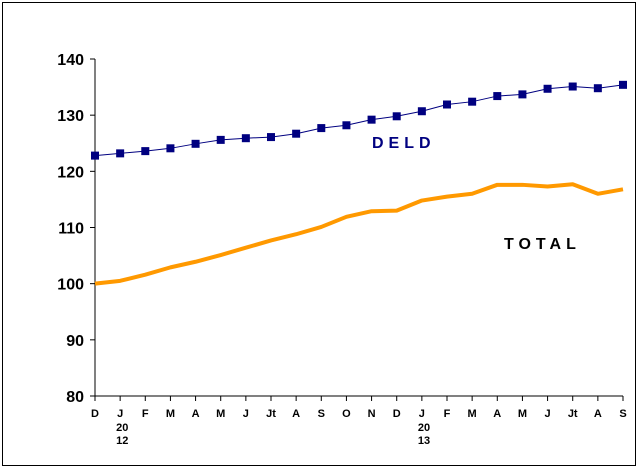  What do you see at coordinates (404, 143) in the screenshot?
I see `series-label-deld: DELD` at bounding box center [404, 143].